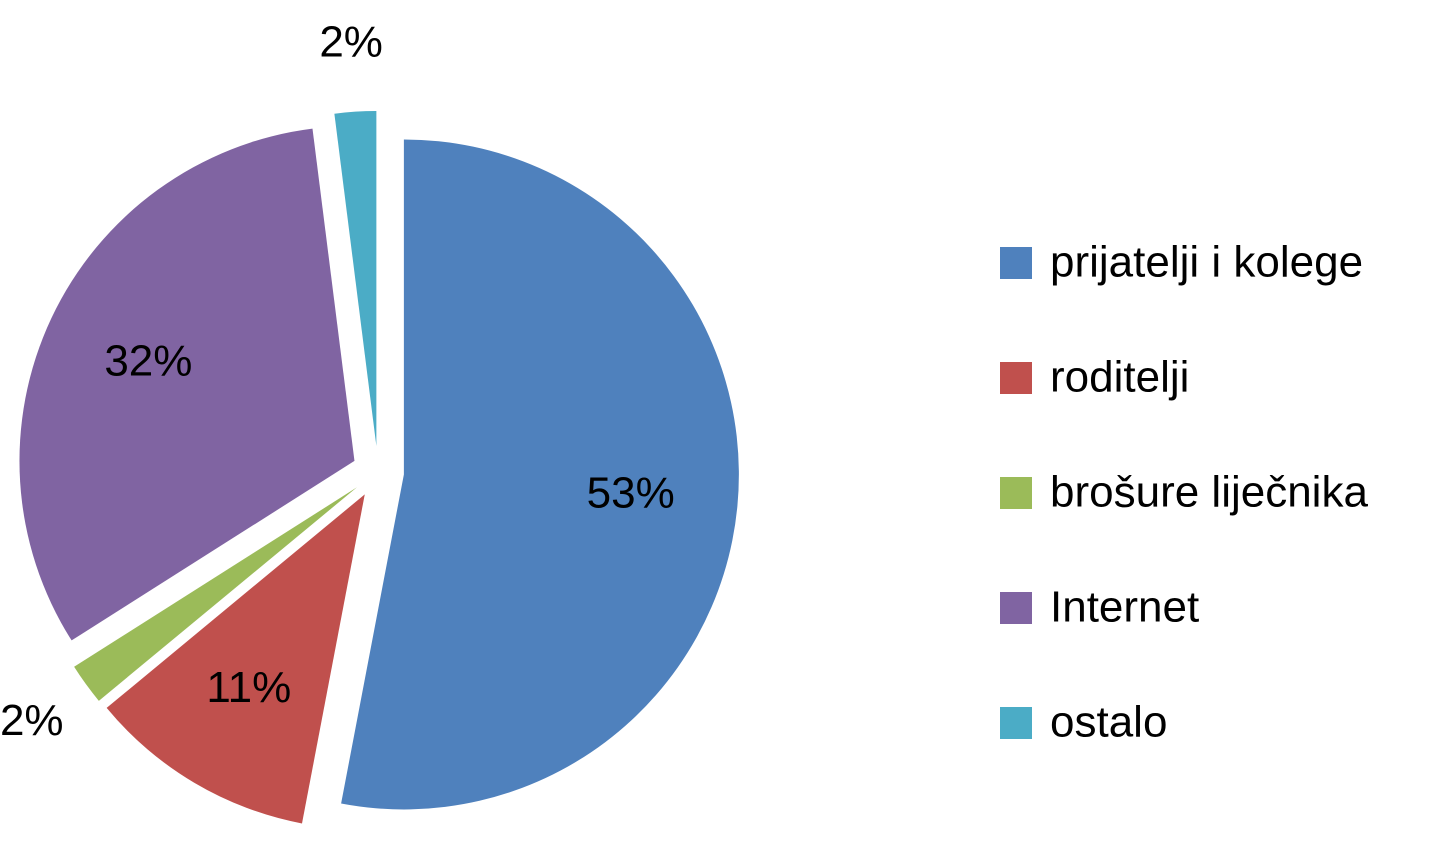 The width and height of the screenshot is (1443, 843). What do you see at coordinates (248, 687) in the screenshot?
I see `data-label: 11%` at bounding box center [248, 687].